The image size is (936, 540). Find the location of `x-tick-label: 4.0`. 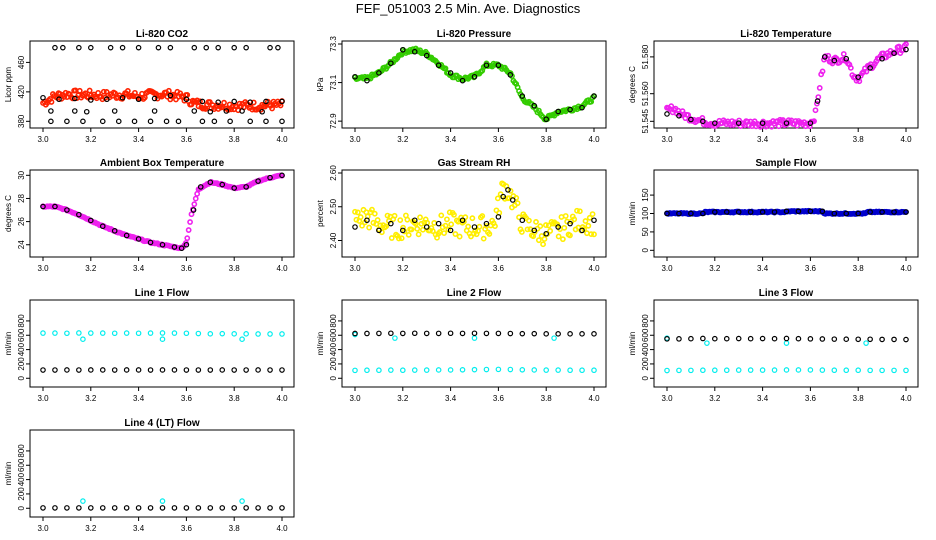

x-tick-label: 4.0 is located at coordinates (906, 139).